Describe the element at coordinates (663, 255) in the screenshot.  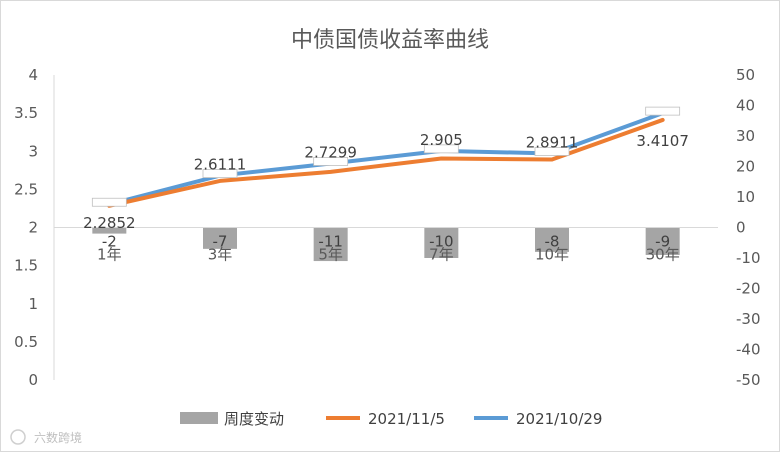
I see `category-label: 30年` at that location.